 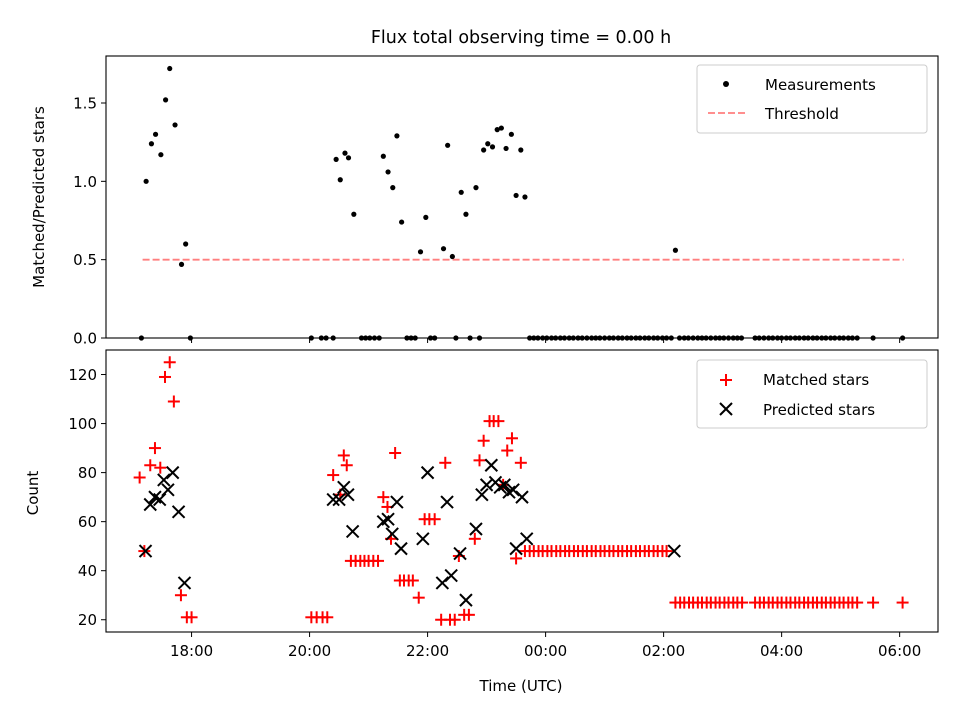 I want to click on ratio-legend-box, so click(x=812, y=99).